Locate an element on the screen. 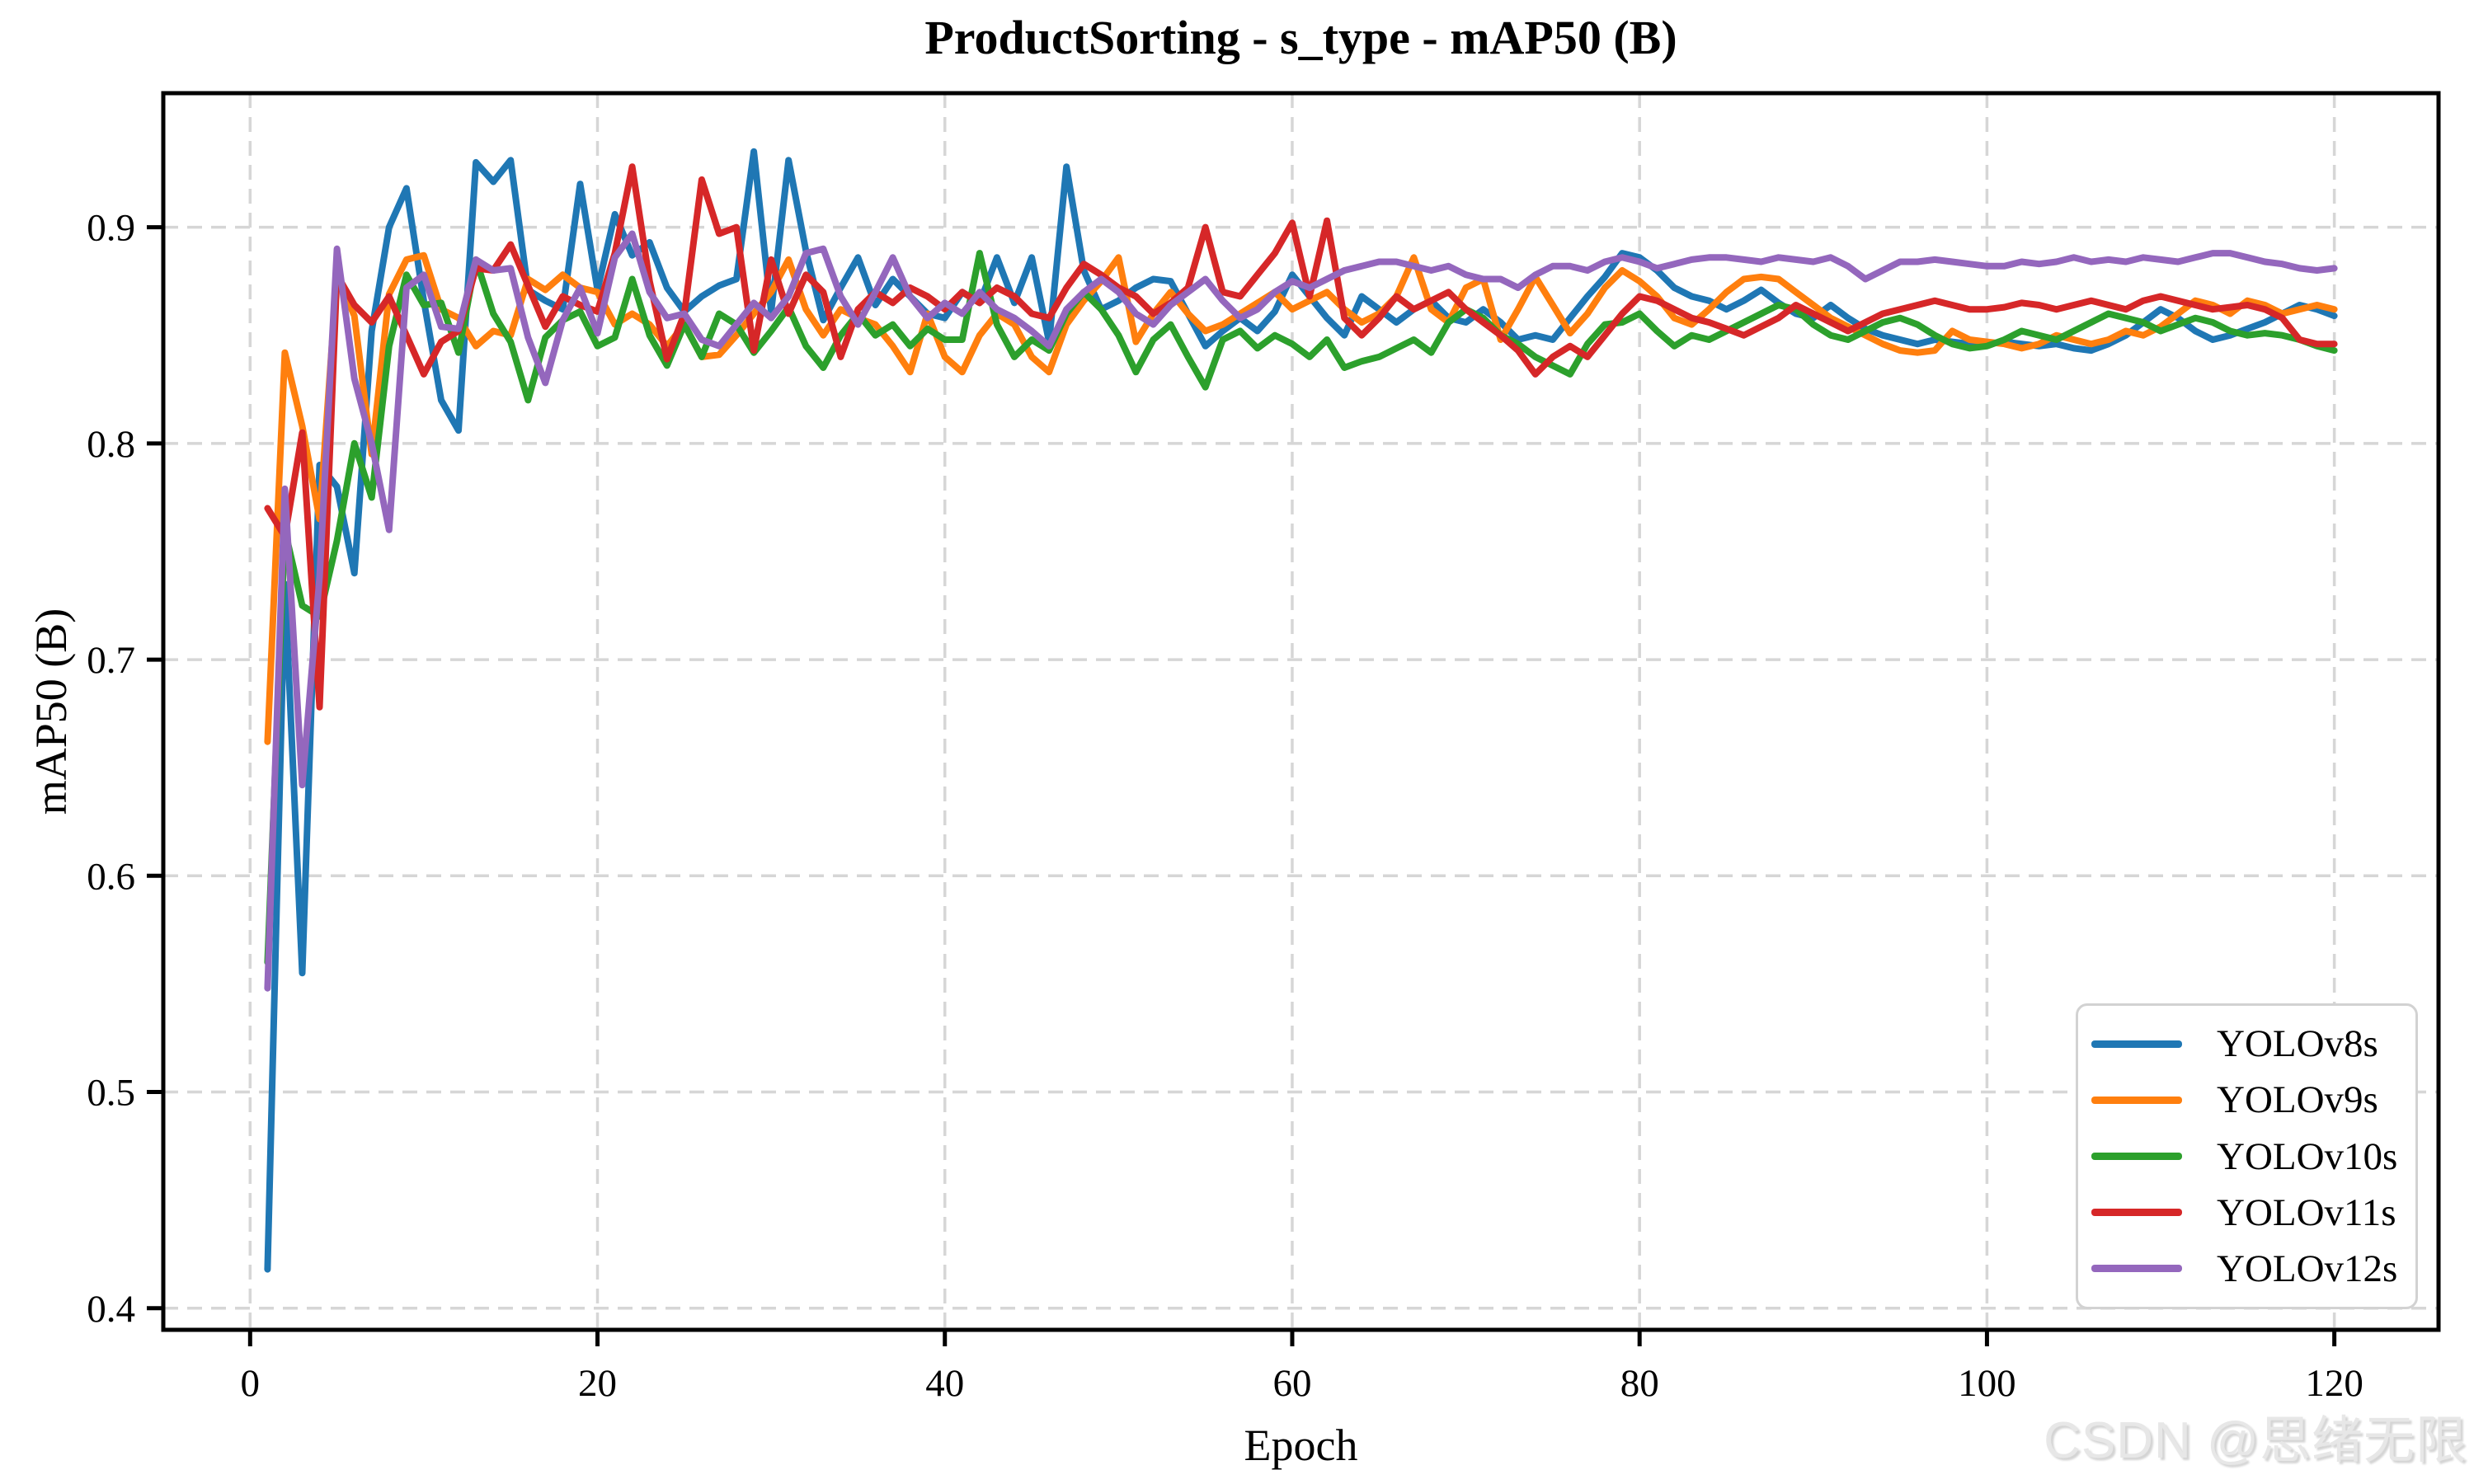  legend-item-yolov11s: YOLOv11s is located at coordinates (2253, 1213).